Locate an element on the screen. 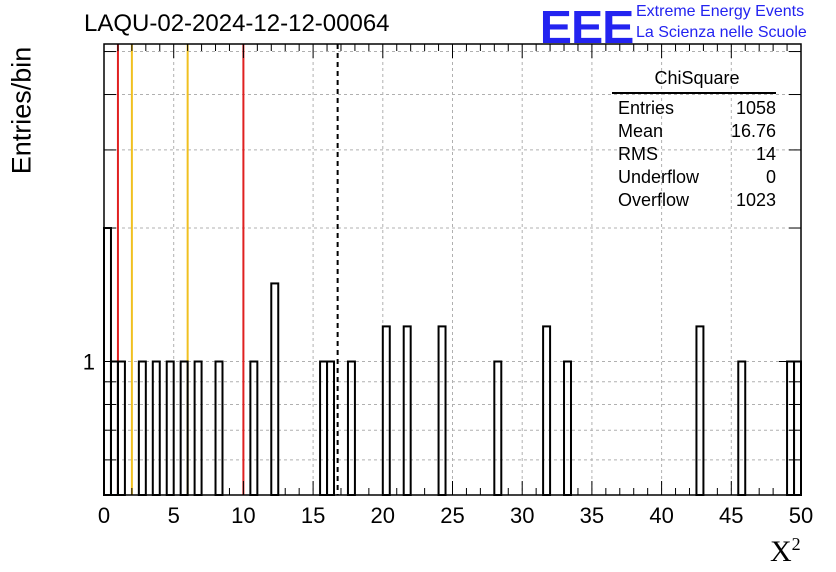 This screenshot has width=836, height=572. x-tick-label: 30 is located at coordinates (522, 515).